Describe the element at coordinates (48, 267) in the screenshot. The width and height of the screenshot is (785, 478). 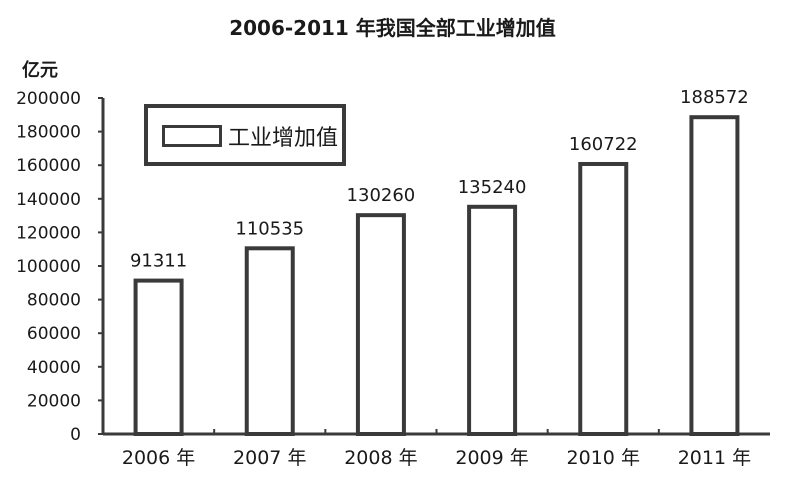
I see `y-tick-label: 100000` at that location.